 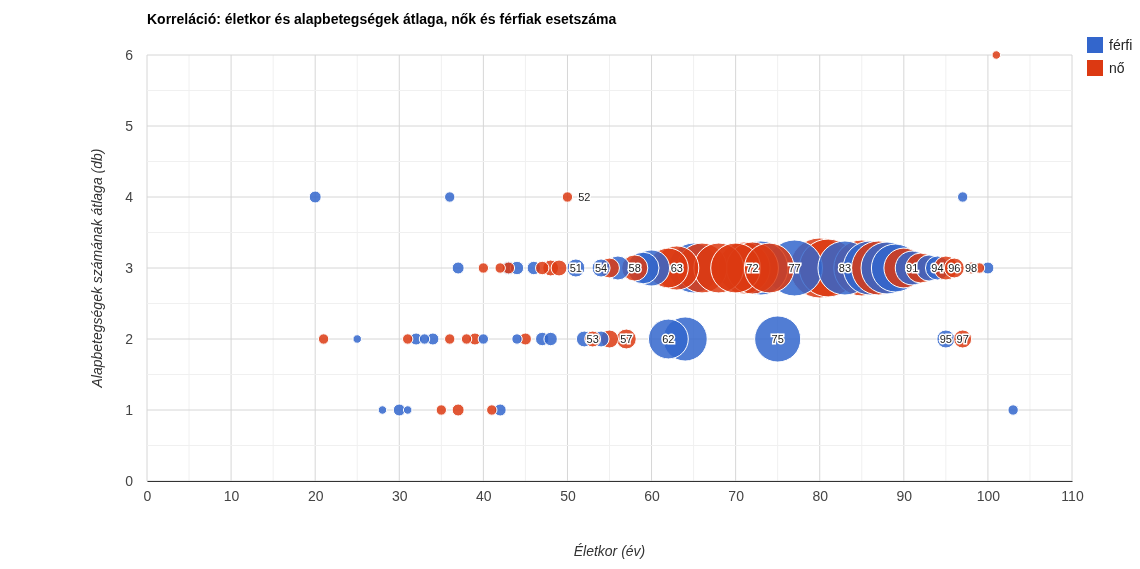 I want to click on legend-label: nő, so click(x=1117, y=68).